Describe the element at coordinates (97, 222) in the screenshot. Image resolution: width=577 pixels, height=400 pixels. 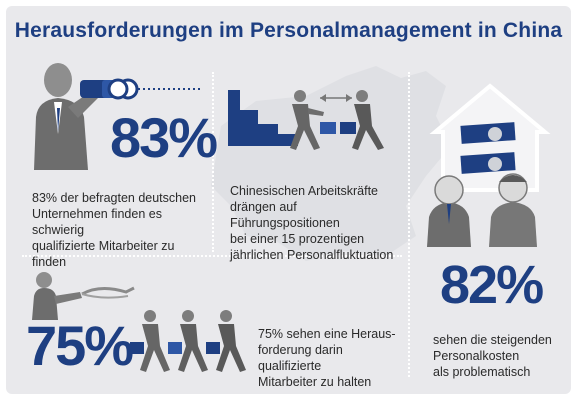
I see `recruiting-line-2: Unternehmen finden es schwierig` at that location.